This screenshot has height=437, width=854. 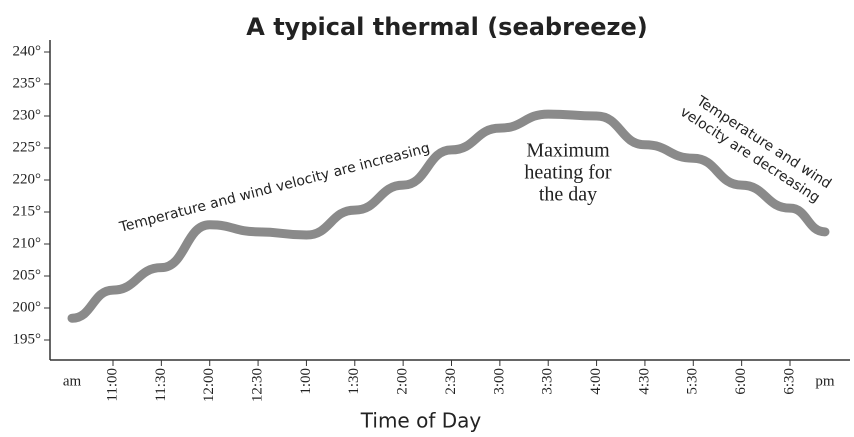 I want to click on annotation-text: Temperature and wind, so click(x=763, y=142).